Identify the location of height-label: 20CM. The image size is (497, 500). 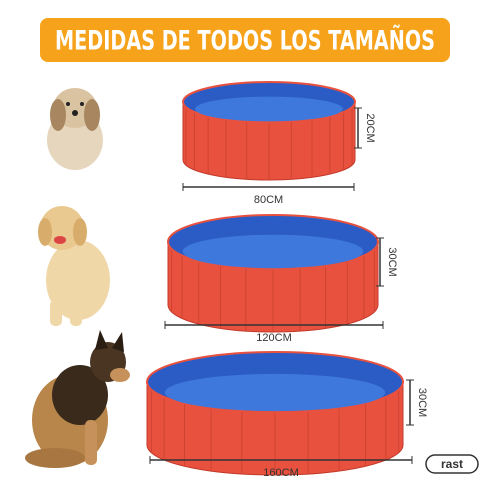
(370, 127).